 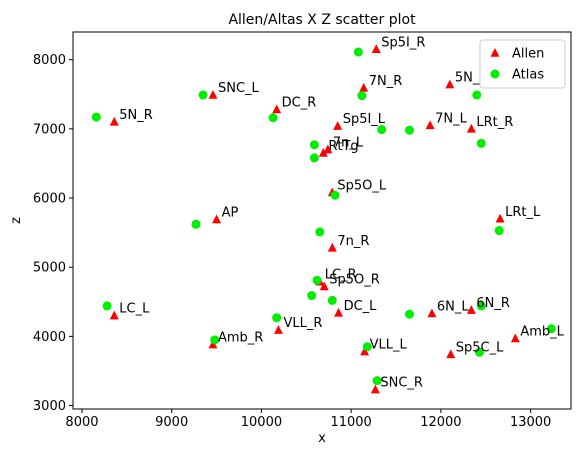 What do you see at coordinates (81, 422) in the screenshot?
I see `x-tick-label: 8000` at bounding box center [81, 422].